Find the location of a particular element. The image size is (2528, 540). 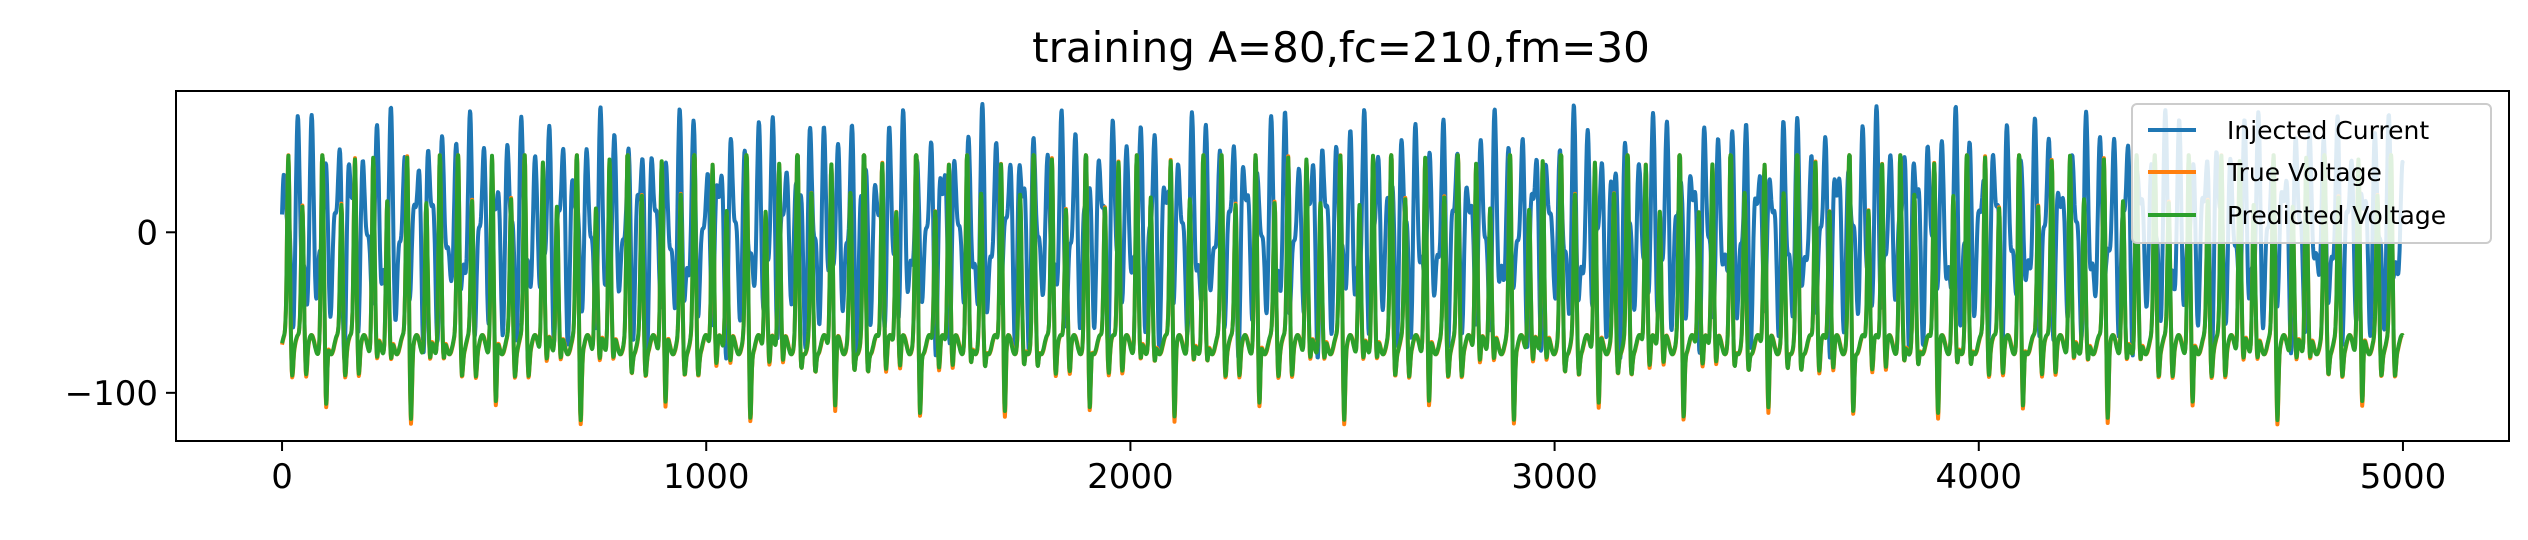

x-tick-label: 2000 is located at coordinates (1130, 477).